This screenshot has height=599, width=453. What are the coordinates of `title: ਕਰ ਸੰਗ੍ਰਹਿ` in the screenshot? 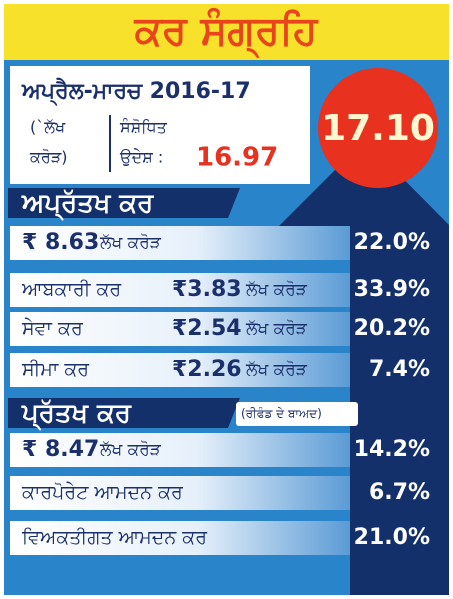 It's located at (226, 33).